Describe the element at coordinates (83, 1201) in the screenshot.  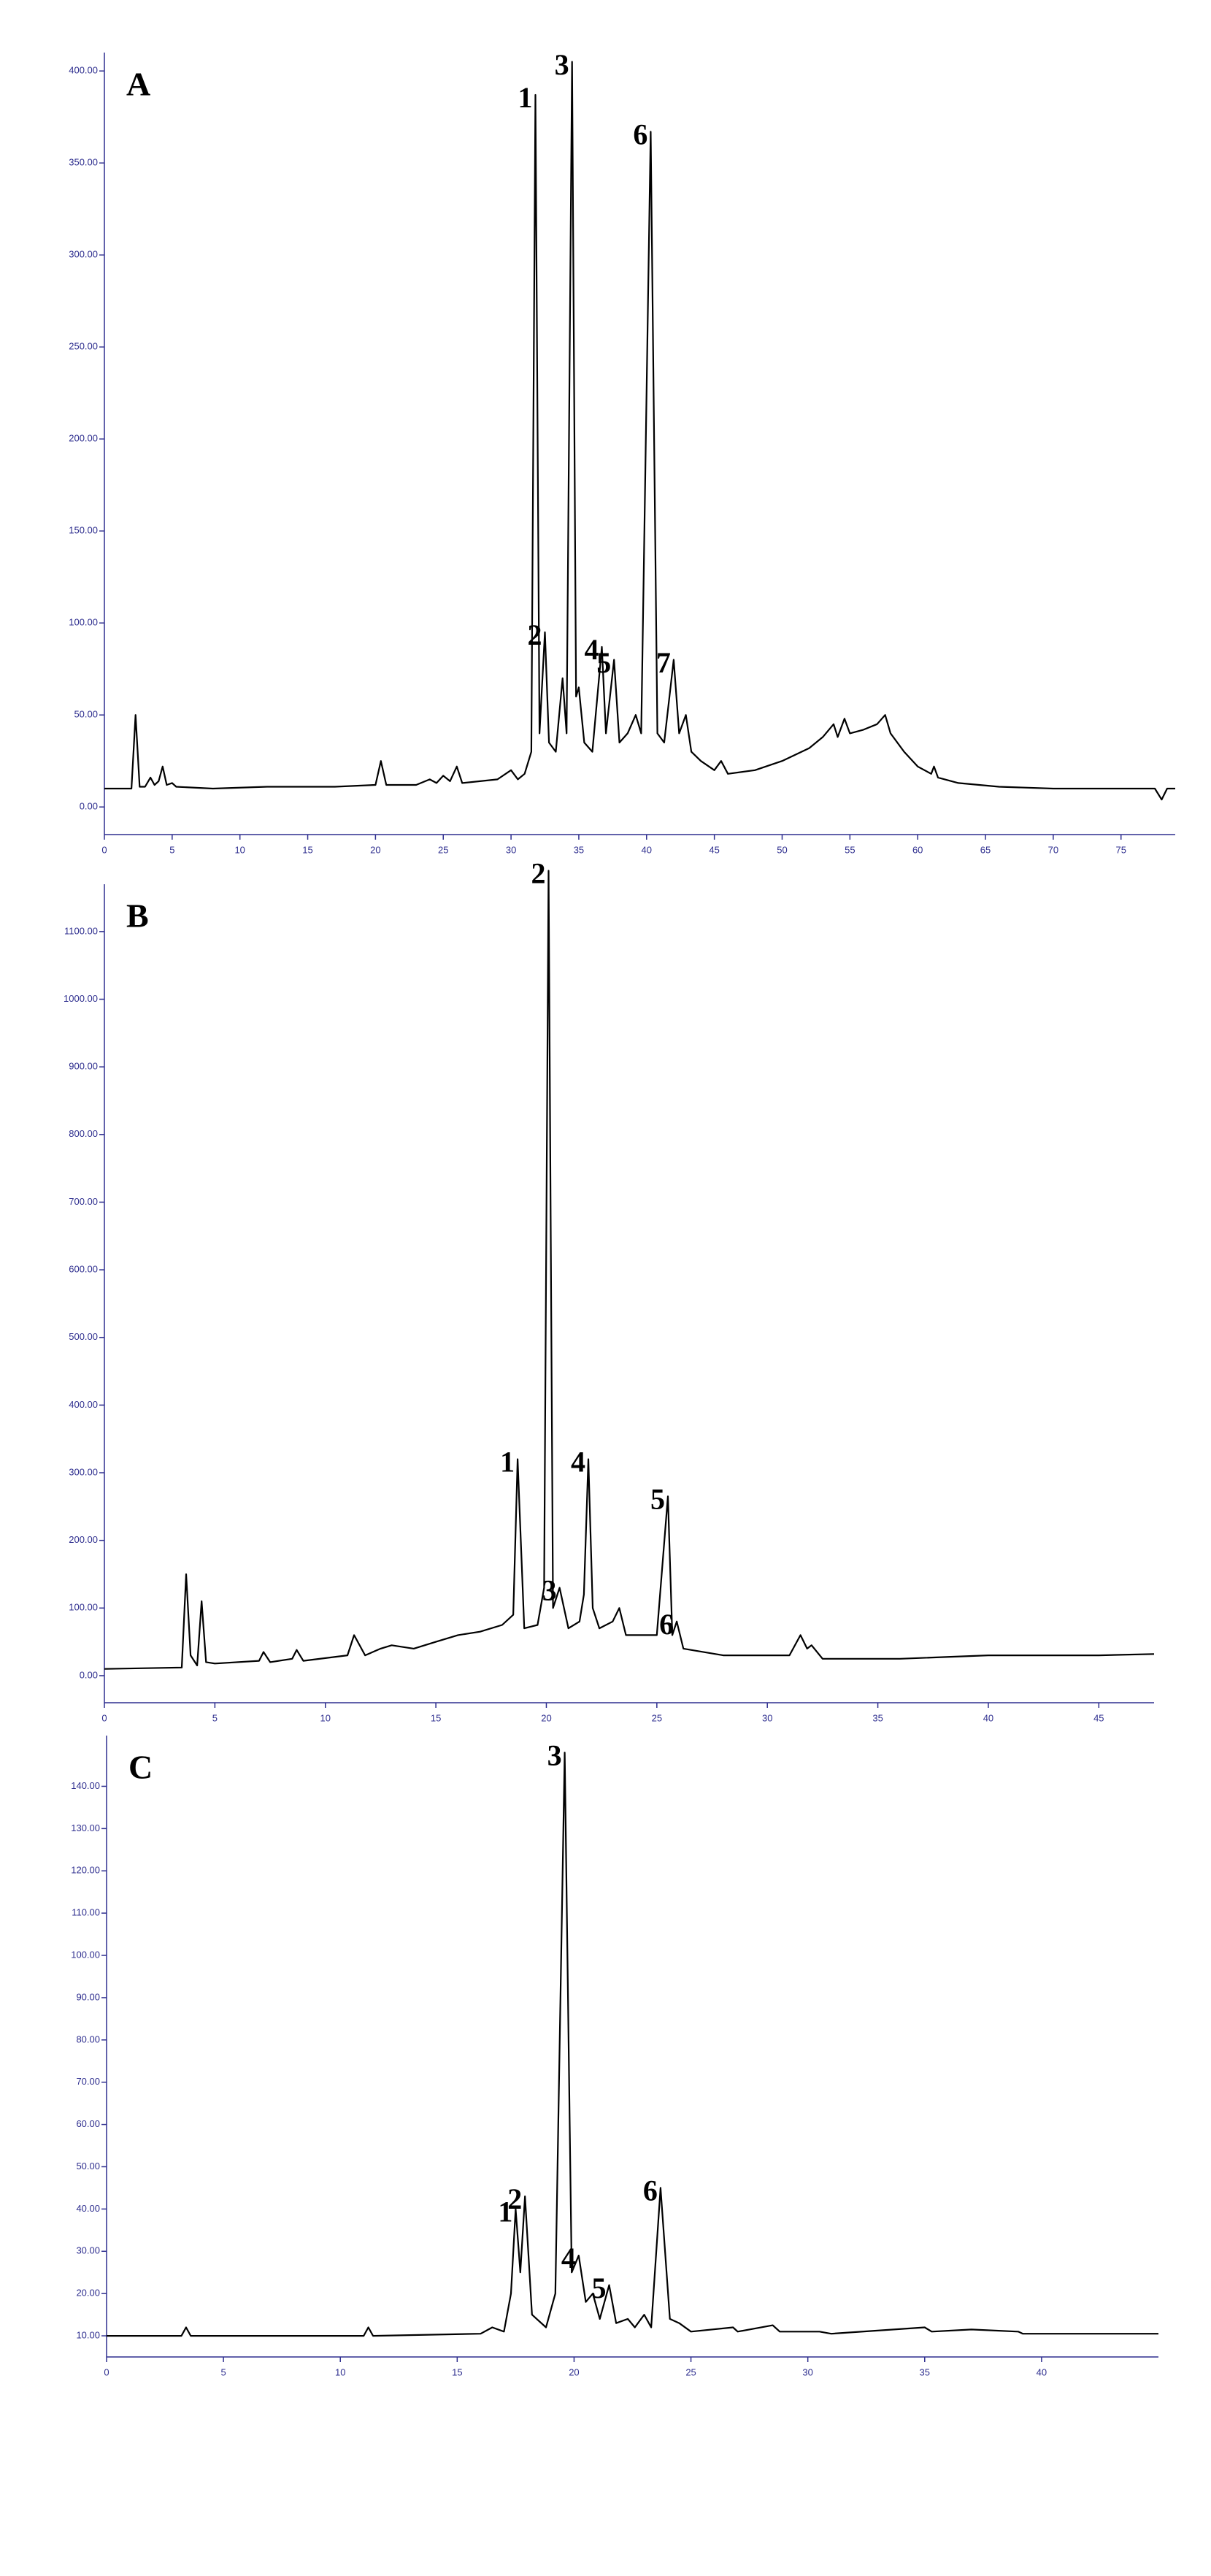
I see `y-tick-label: 700.00` at that location.